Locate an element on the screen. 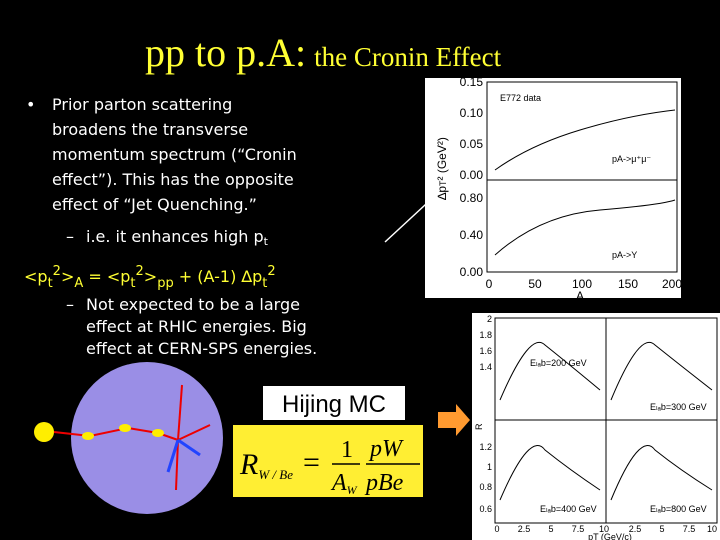  ratio-box is located at coordinates (328, 461).